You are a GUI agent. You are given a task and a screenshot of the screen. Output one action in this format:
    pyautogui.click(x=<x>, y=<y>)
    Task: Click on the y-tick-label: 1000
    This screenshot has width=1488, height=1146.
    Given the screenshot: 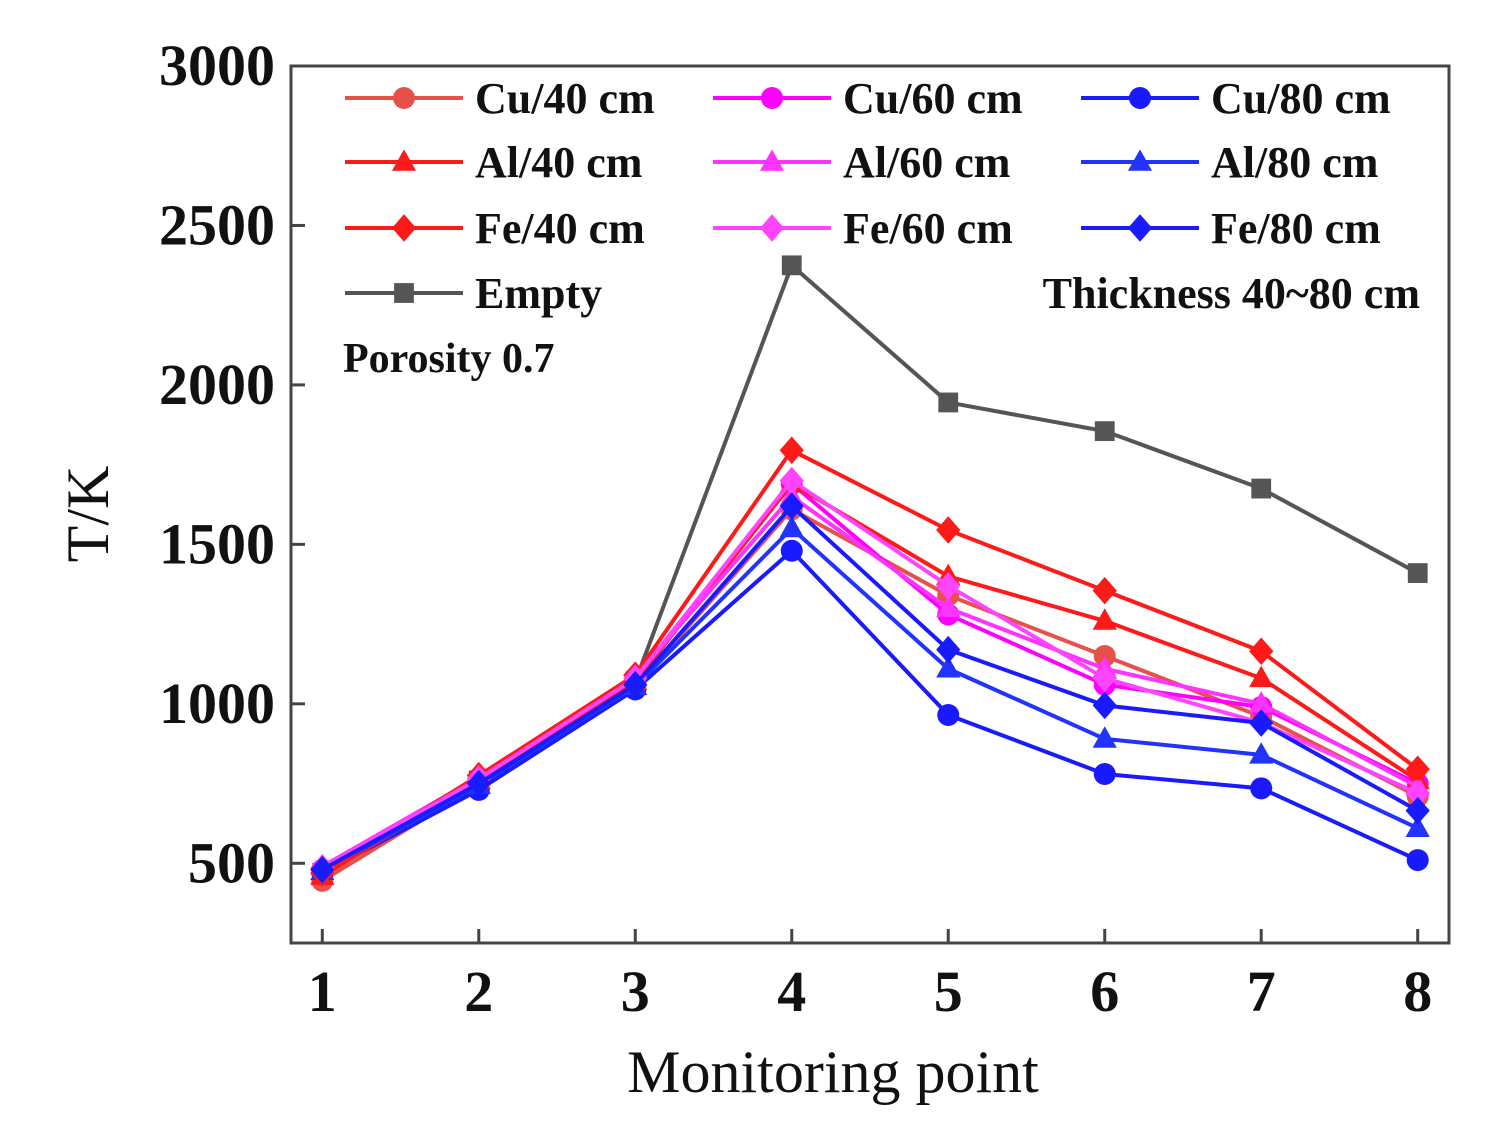 What is the action you would take?
    pyautogui.click(x=217, y=703)
    